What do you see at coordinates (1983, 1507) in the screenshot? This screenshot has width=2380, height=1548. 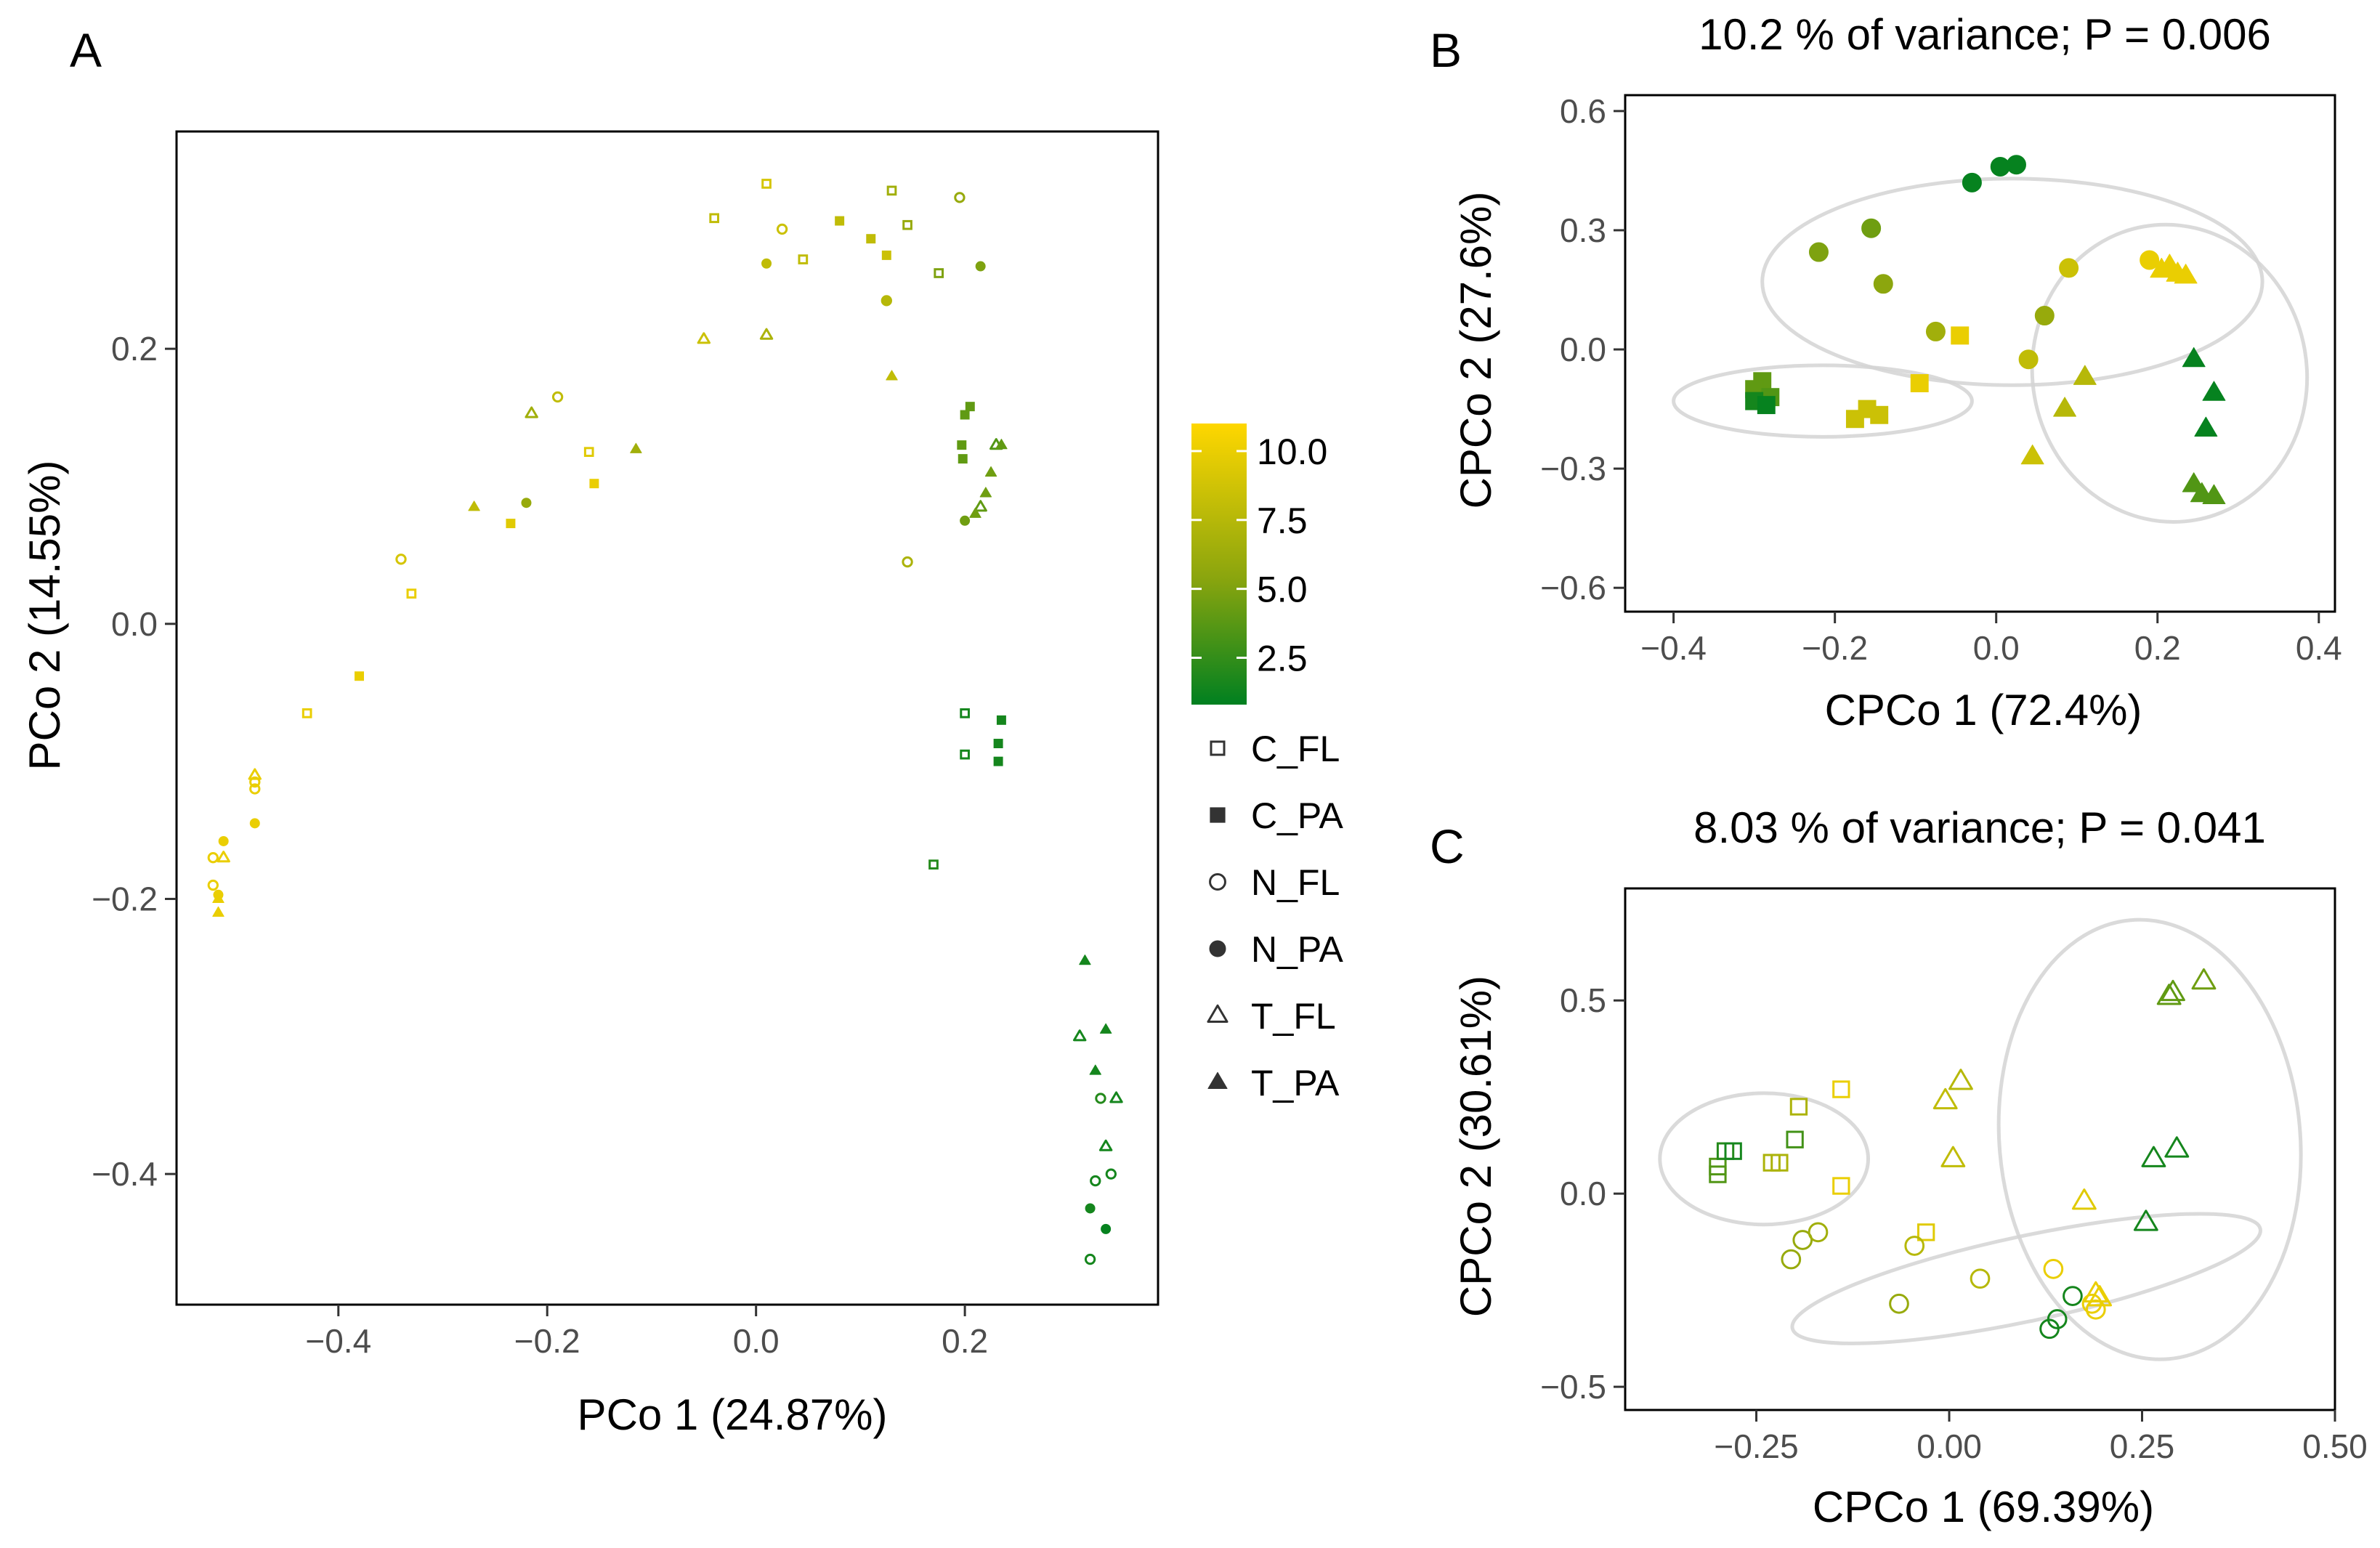 I see `panel-c-xlabel: CPCo 1 (69.39%)` at bounding box center [1983, 1507].